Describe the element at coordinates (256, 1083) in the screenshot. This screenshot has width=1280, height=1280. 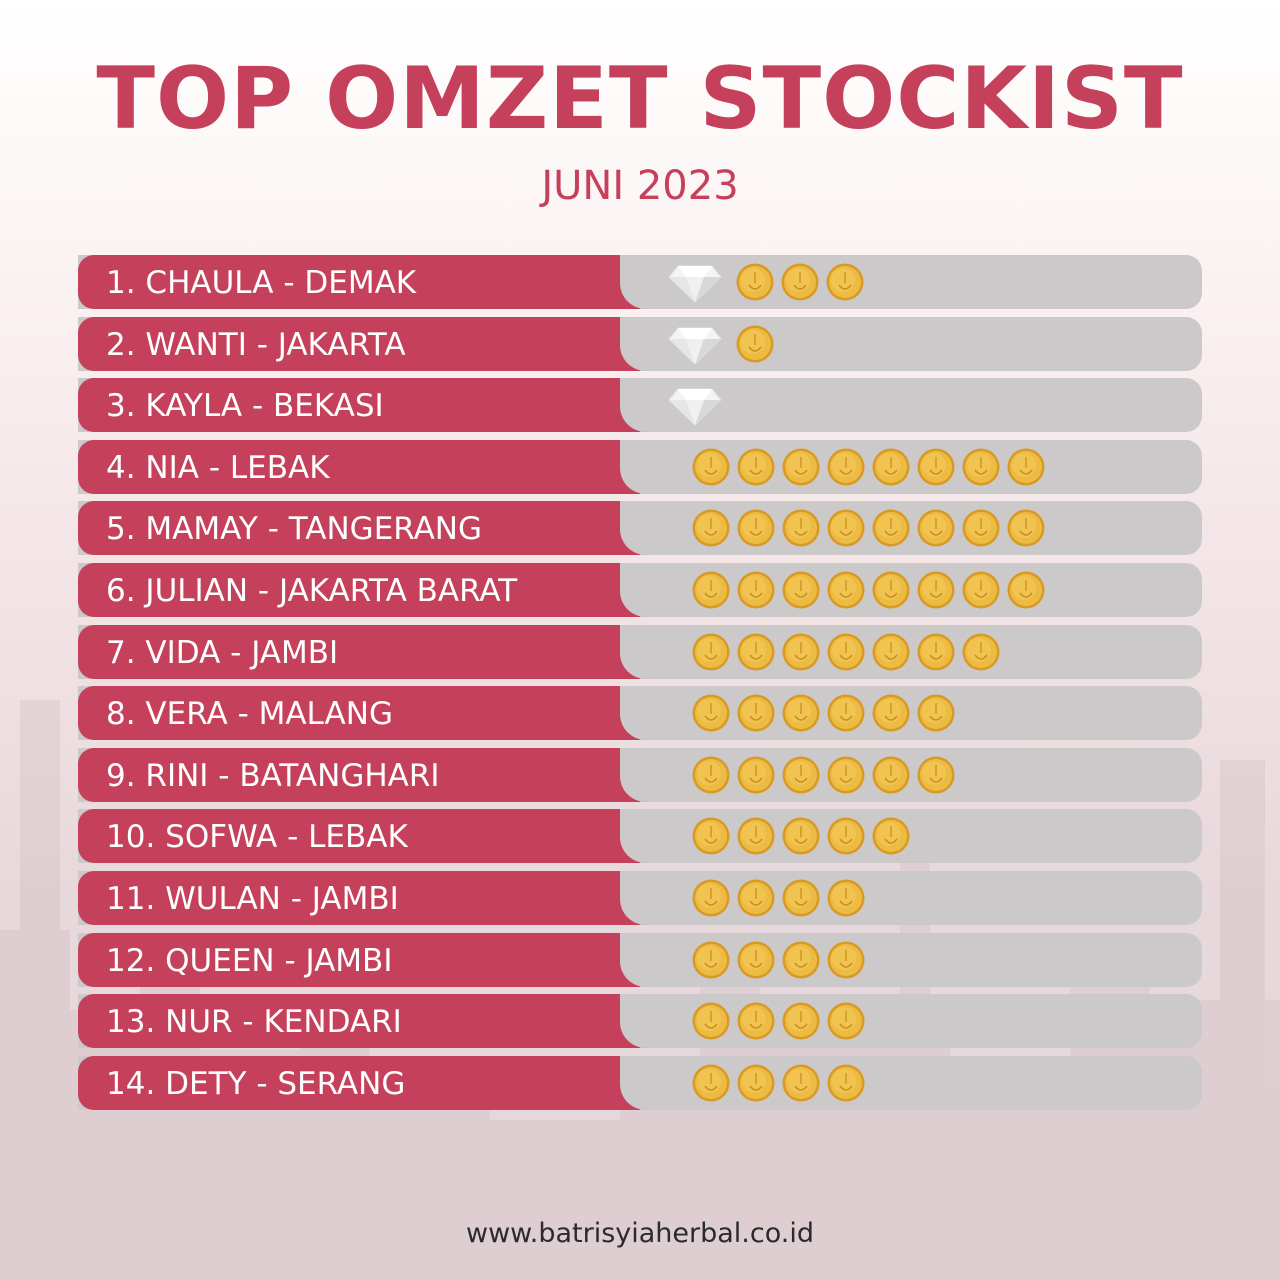
I see `stockist-label: 14. DETY - SERANG` at that location.